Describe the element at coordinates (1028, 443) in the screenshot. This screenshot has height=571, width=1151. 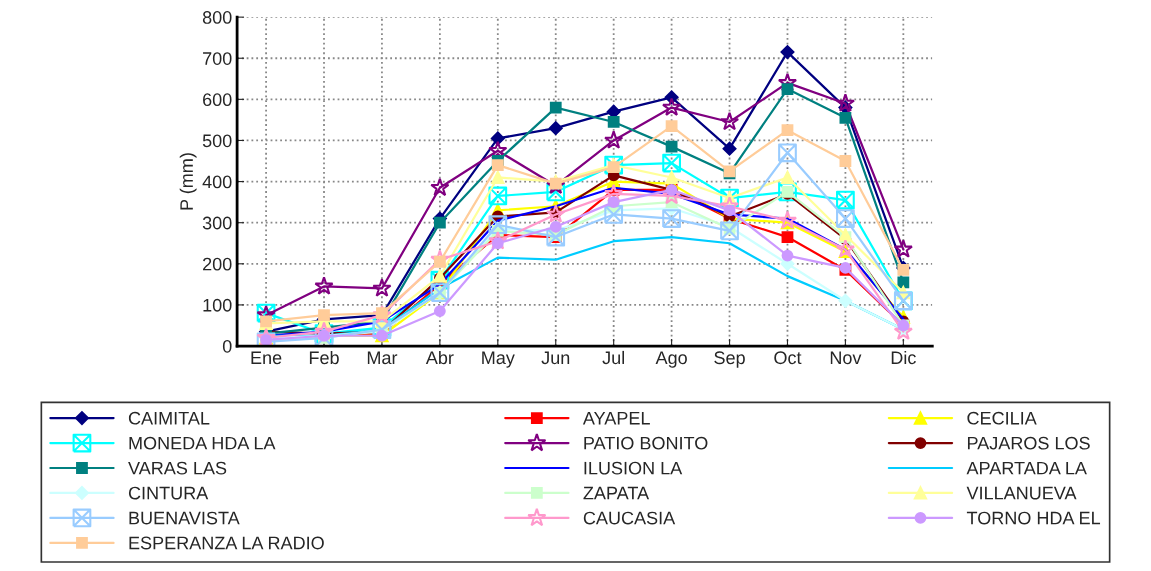
I see `legend-label: PAJAROS LOS` at that location.